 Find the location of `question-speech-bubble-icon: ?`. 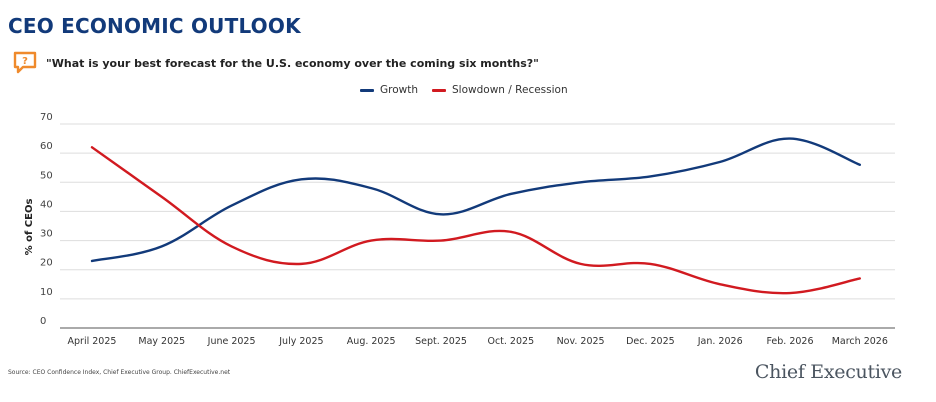

question-speech-bubble-icon: ? is located at coordinates (25, 62).